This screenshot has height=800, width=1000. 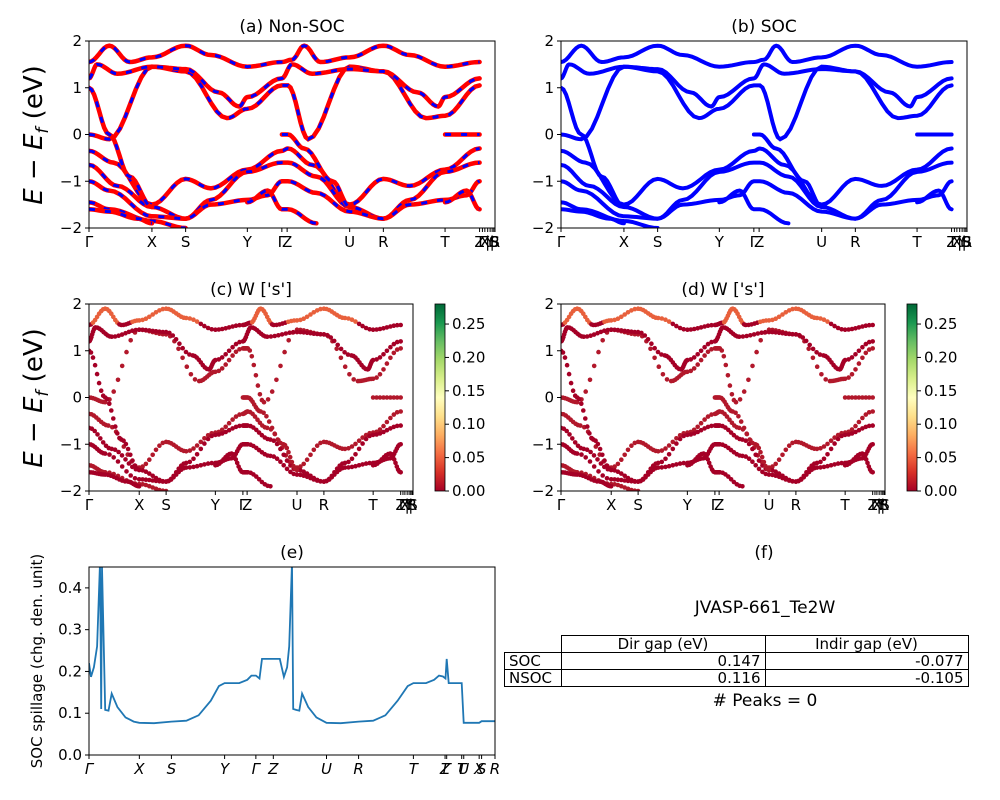 I want to click on y-tick-label: 1, so click(x=549, y=88).